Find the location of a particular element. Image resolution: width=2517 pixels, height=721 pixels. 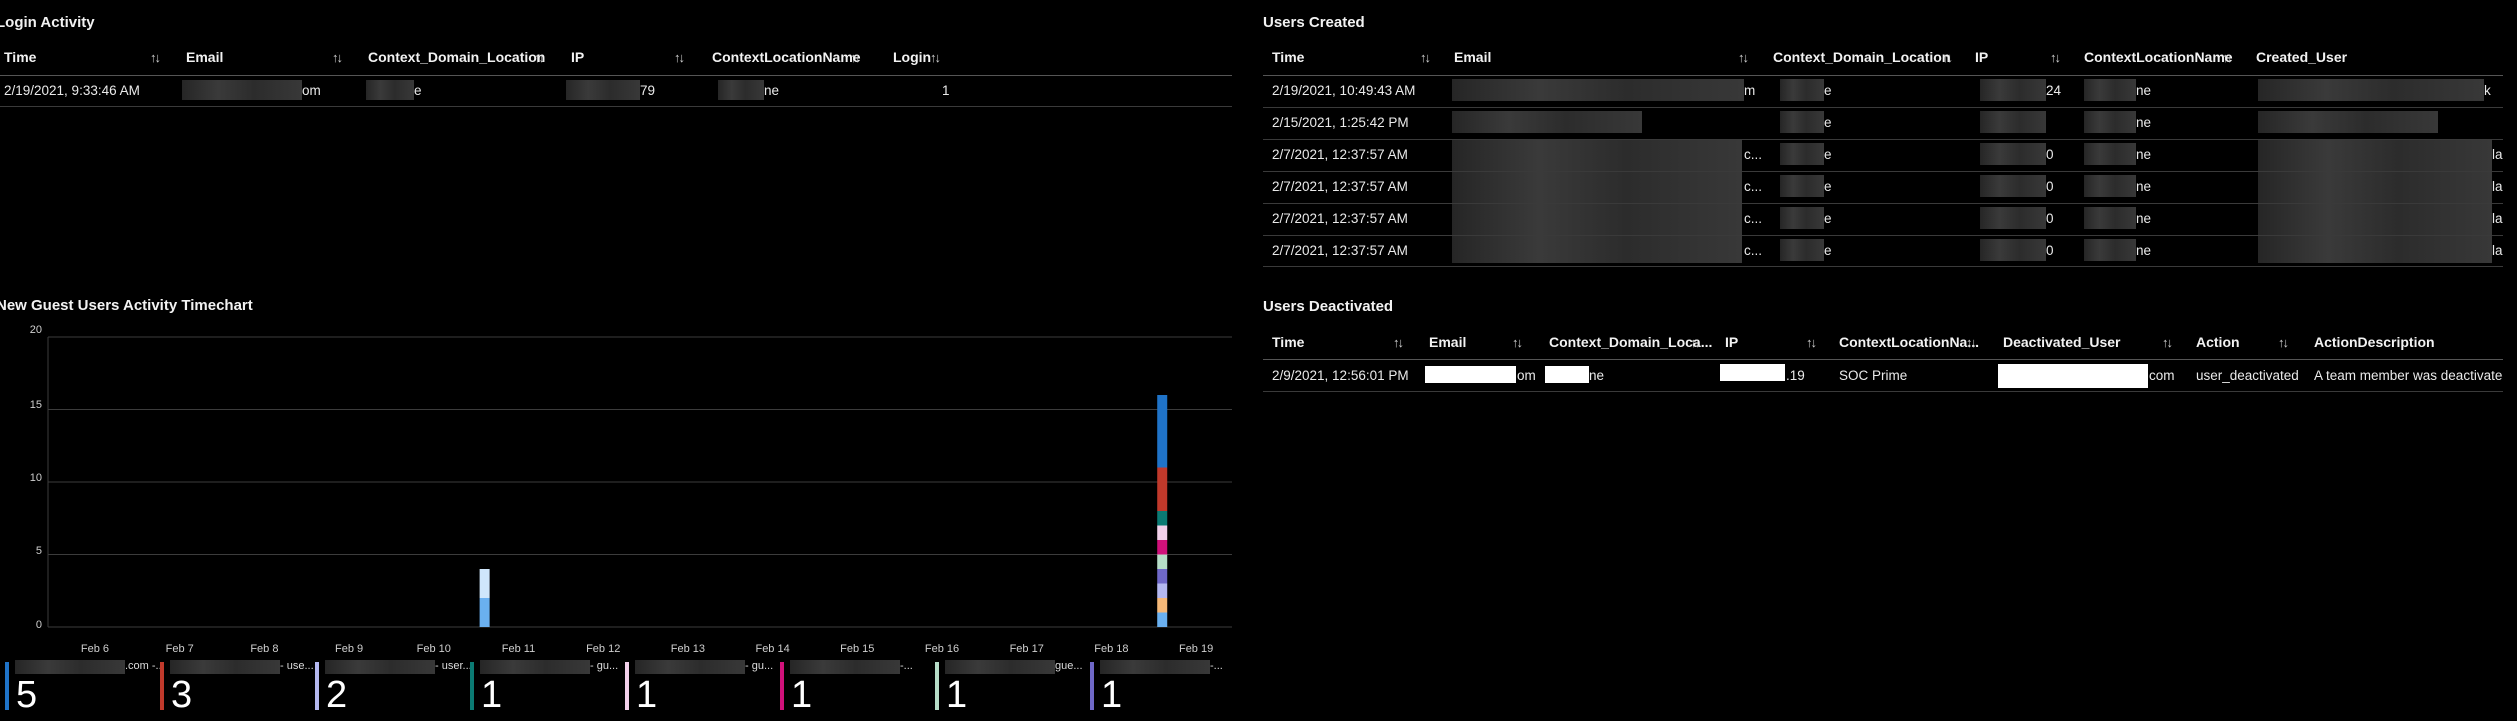

users-created-title: Users Created is located at coordinates (1314, 22).